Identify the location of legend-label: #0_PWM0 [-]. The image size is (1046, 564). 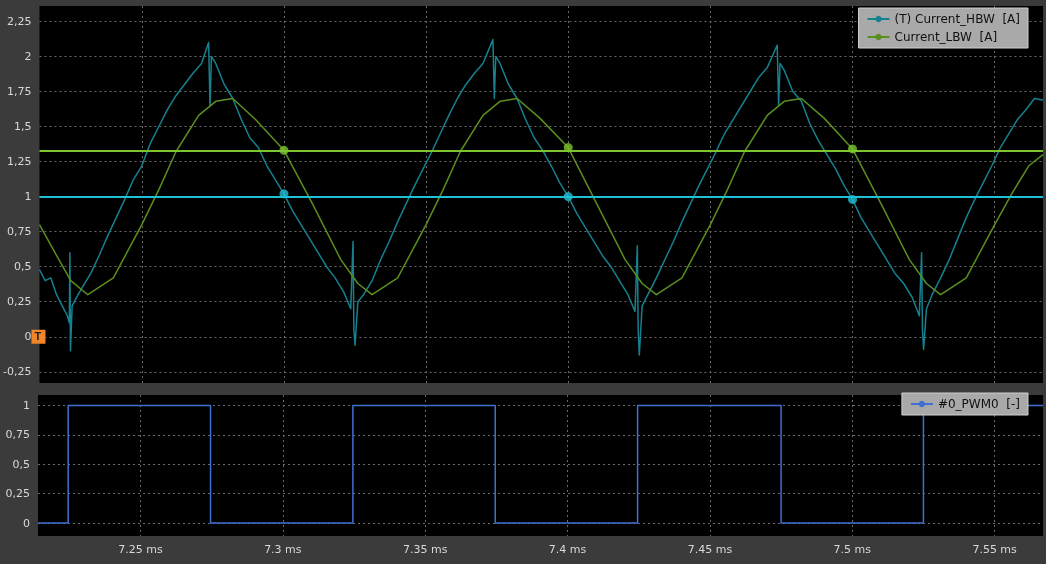
(979, 404).